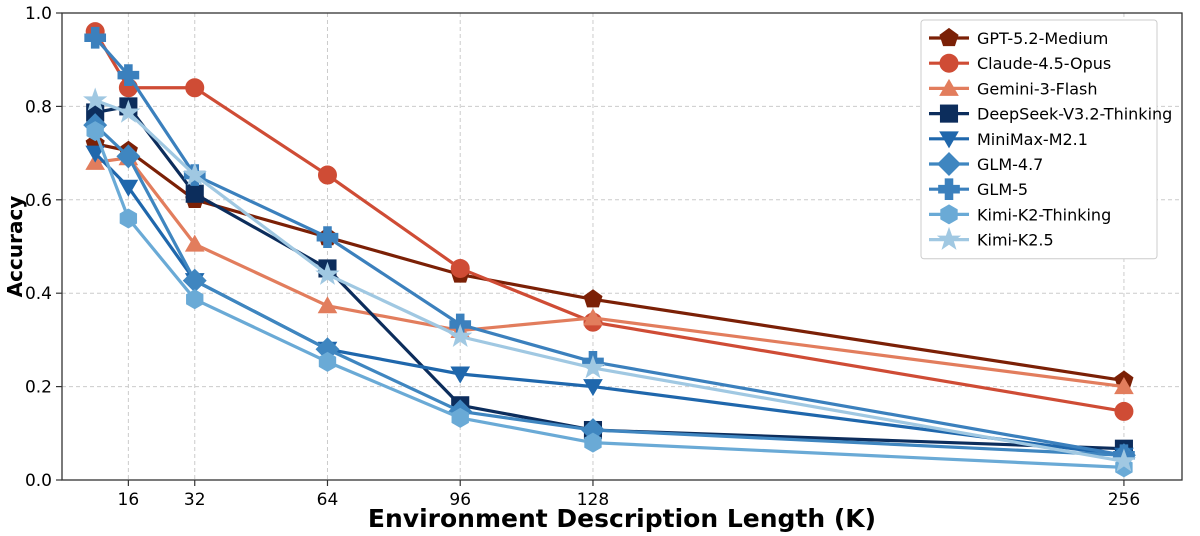 The width and height of the screenshot is (1200, 536). Describe the element at coordinates (38, 388) in the screenshot. I see `y-tick-label: 0.2` at that location.